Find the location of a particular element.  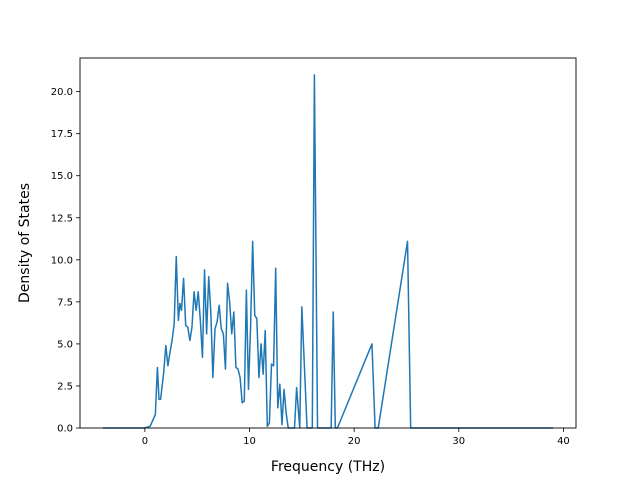

x-axis-ticks: 0 10 20 30 40 is located at coordinates (356, 437).